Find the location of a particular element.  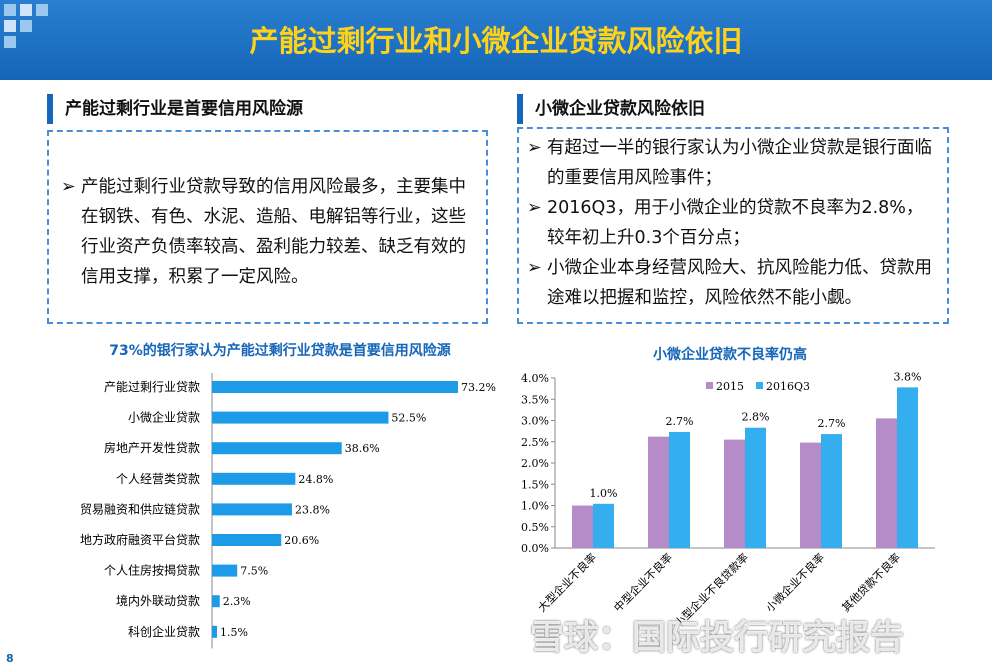

slide-title: 产能过剩行业和小微企业贷款风险依旧 is located at coordinates (496, 41).